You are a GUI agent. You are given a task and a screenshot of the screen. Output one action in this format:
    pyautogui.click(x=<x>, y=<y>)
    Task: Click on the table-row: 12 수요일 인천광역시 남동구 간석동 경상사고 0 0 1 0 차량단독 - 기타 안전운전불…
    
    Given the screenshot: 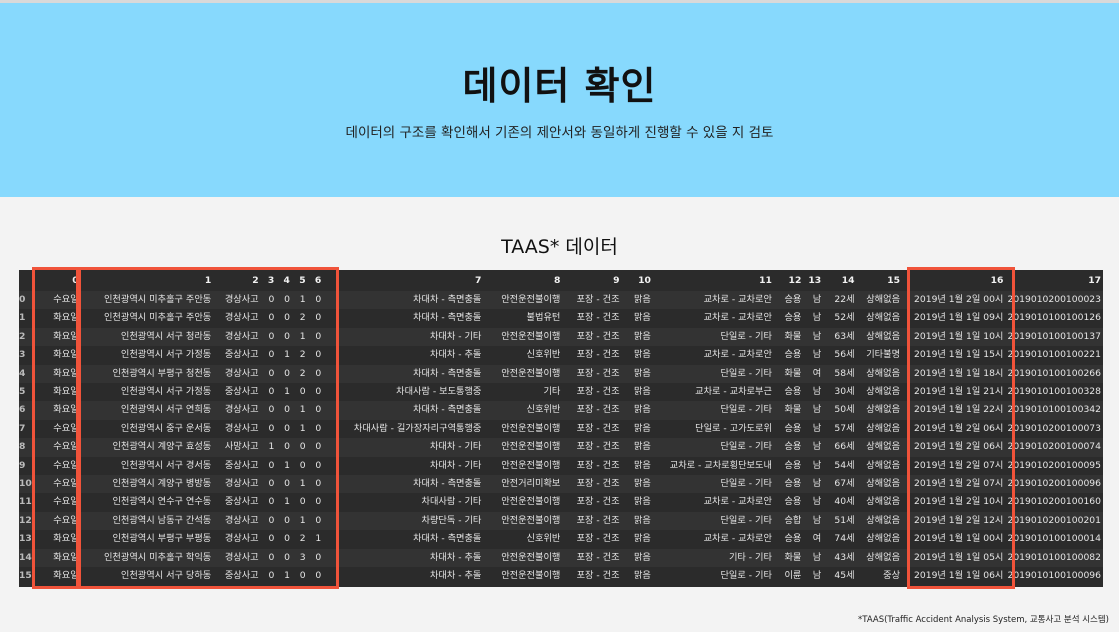 What is the action you would take?
    pyautogui.click(x=561, y=521)
    